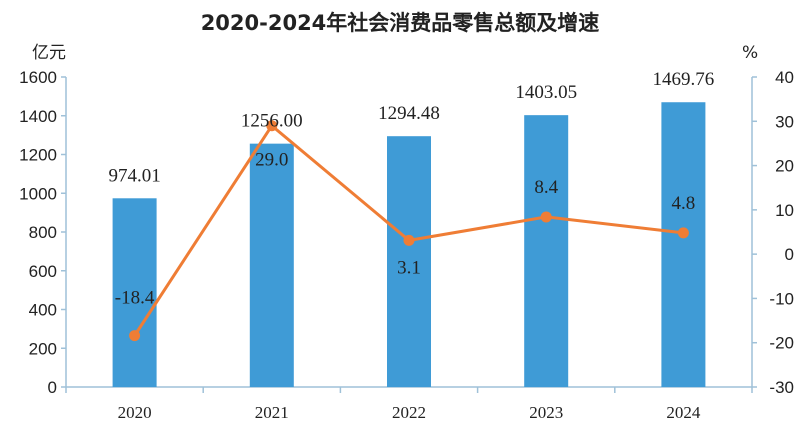  Describe the element at coordinates (38, 193) in the screenshot. I see `left-tick-label: 1000` at that location.